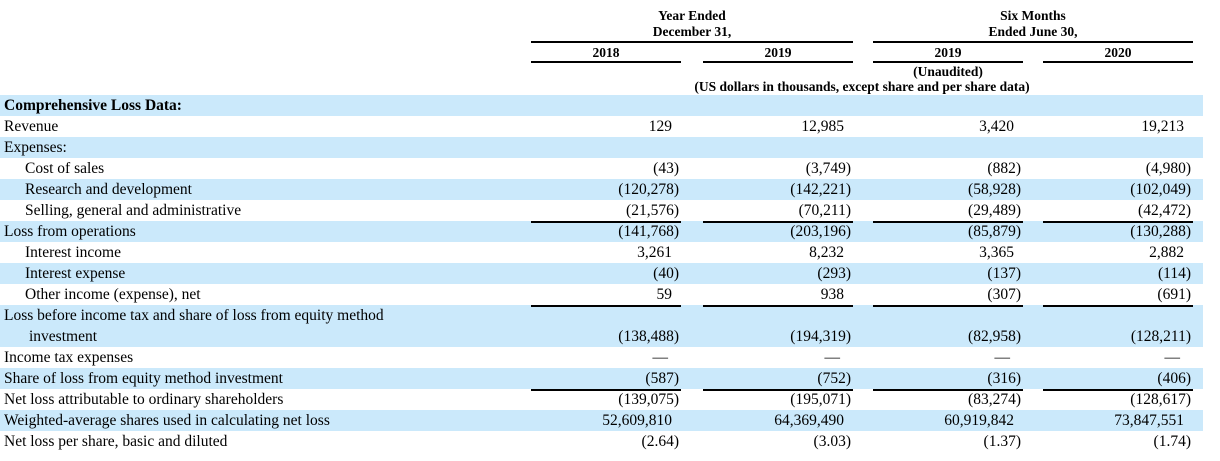 This screenshot has height=461, width=1220. I want to click on cell-value: (307), so click(948, 295).